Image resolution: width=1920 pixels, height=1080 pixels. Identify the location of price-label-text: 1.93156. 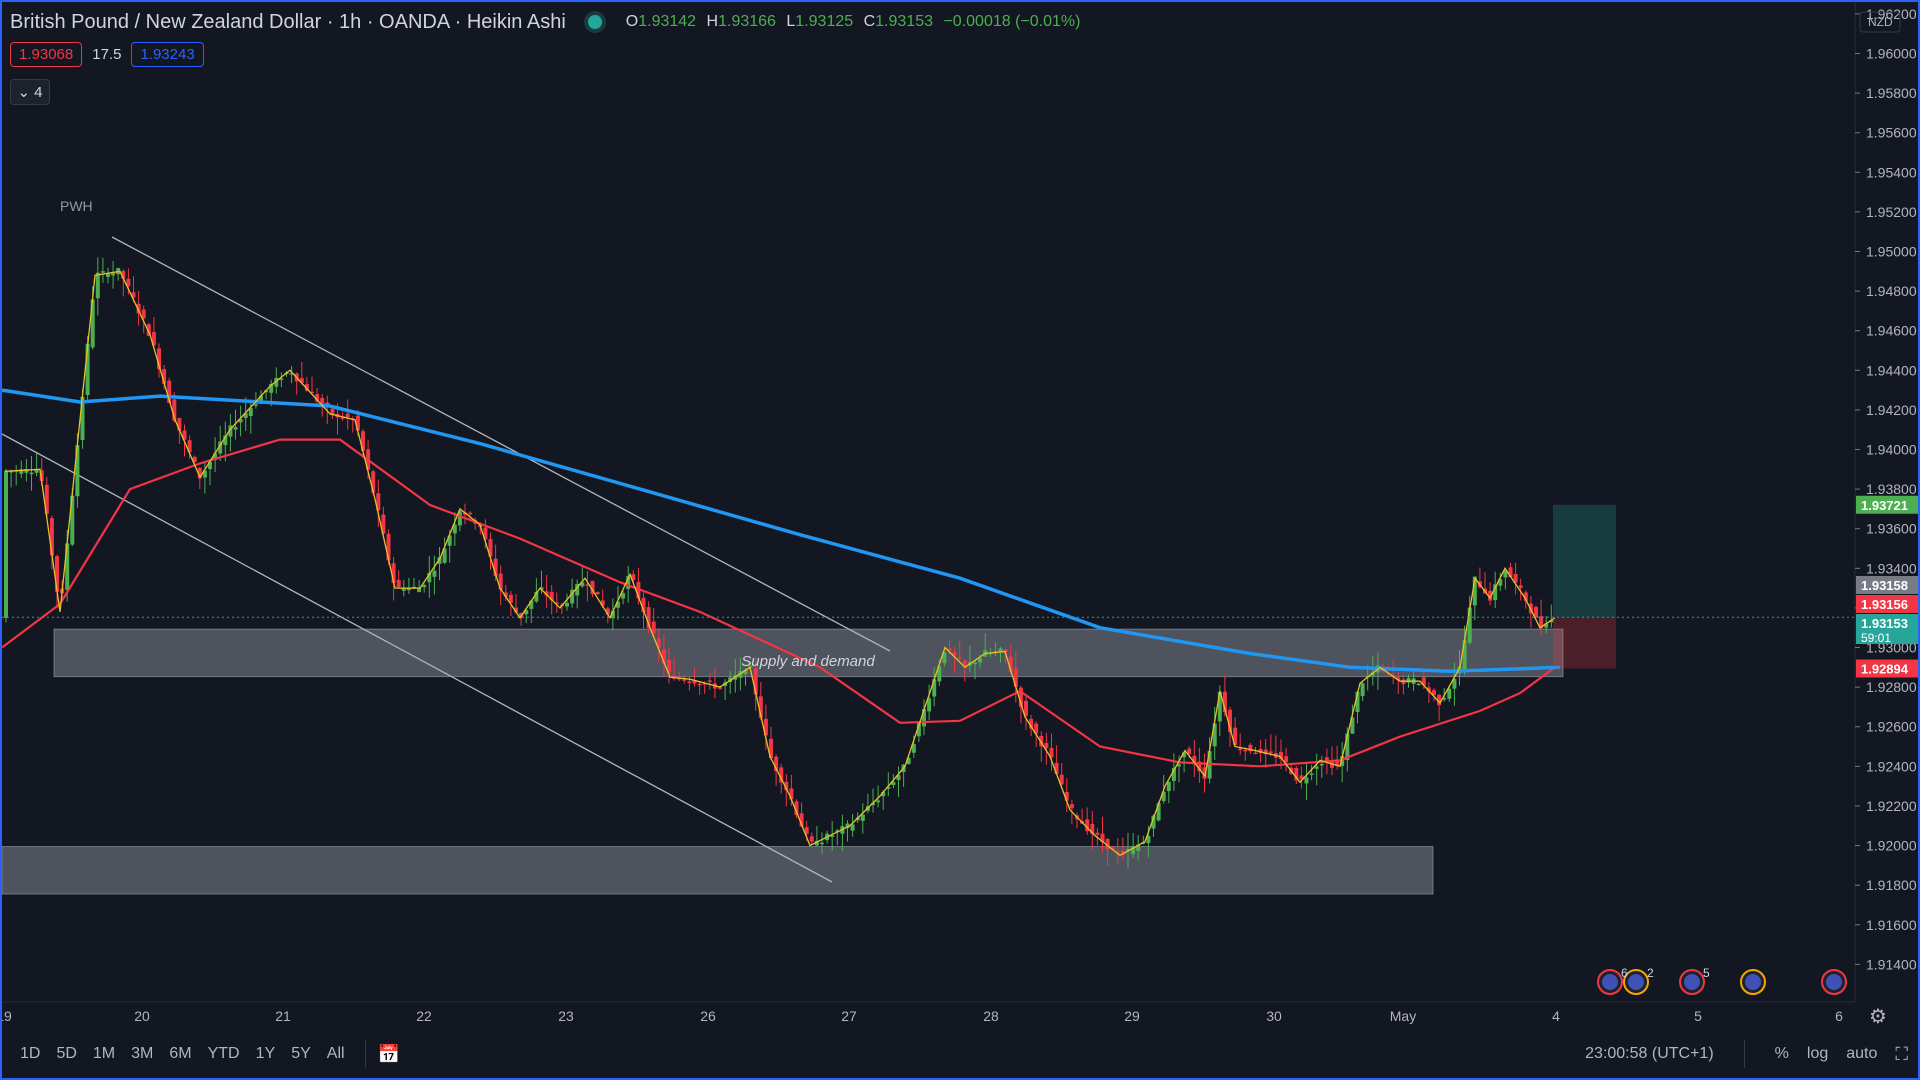
(1884, 604).